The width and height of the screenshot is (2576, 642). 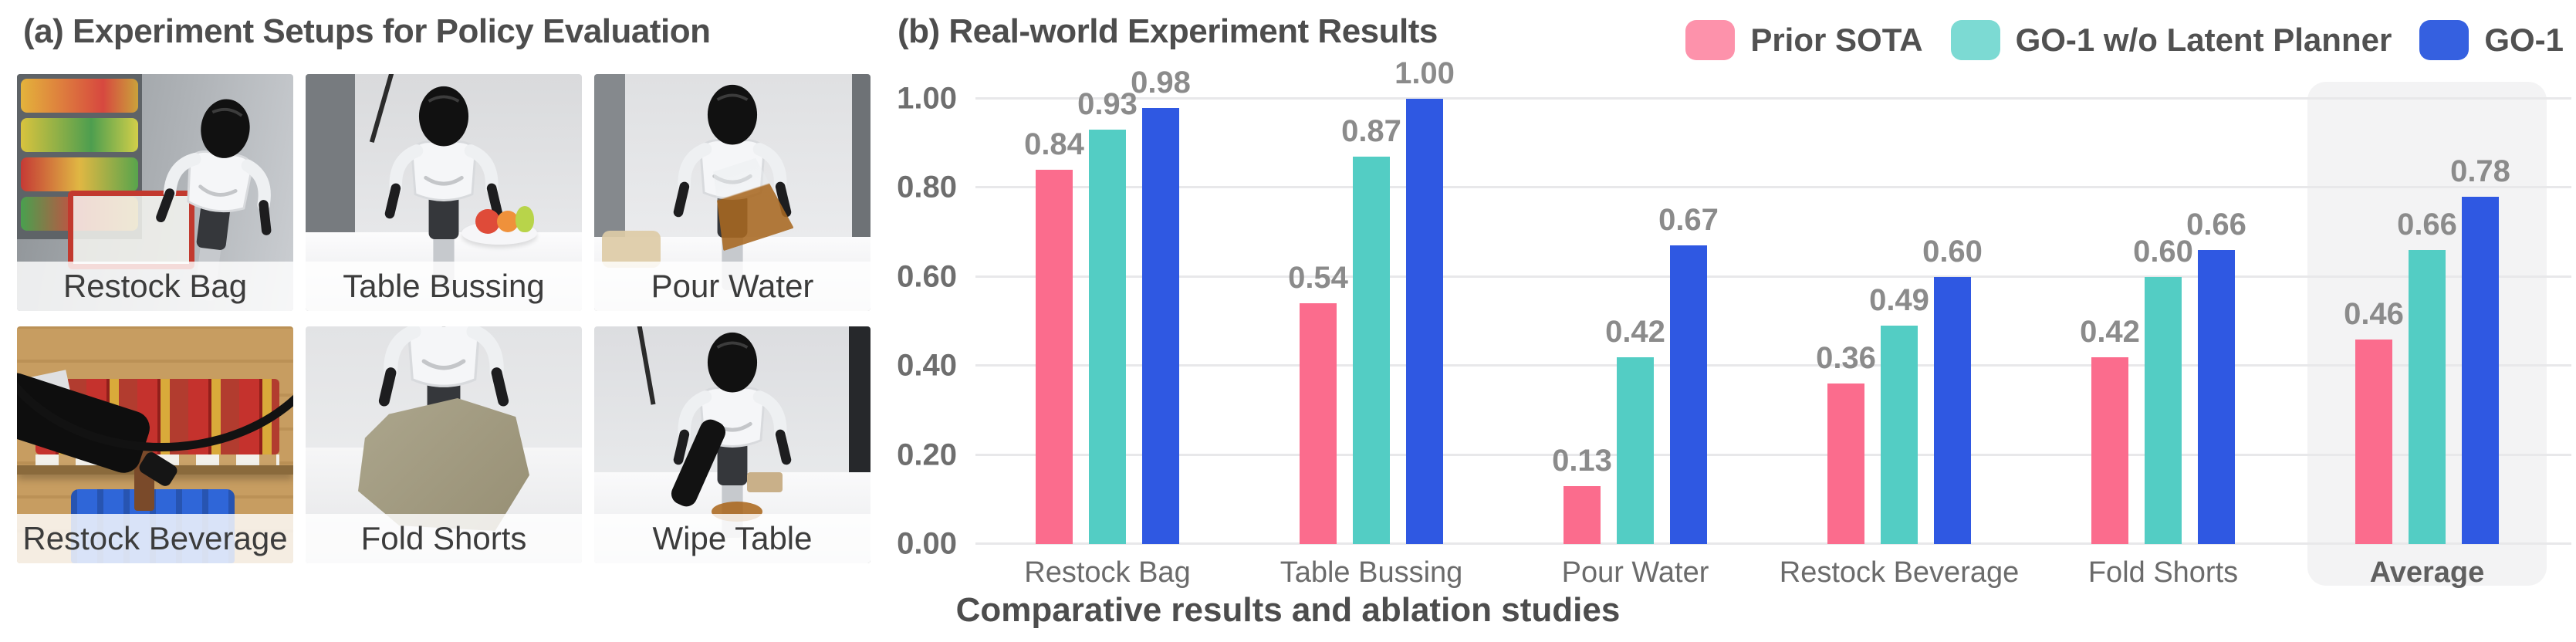 What do you see at coordinates (1161, 82) in the screenshot?
I see `bar-value-label: 0.98` at bounding box center [1161, 82].